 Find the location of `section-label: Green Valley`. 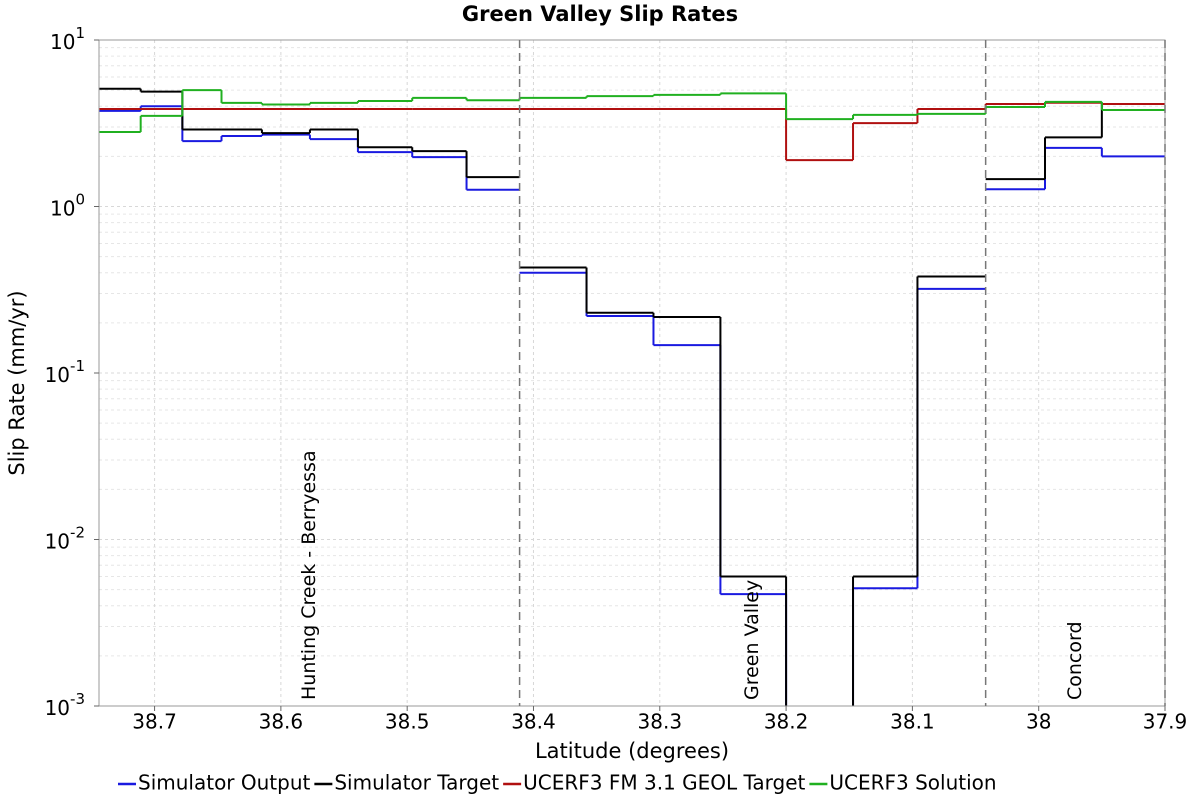

section-label: Green Valley is located at coordinates (752, 640).